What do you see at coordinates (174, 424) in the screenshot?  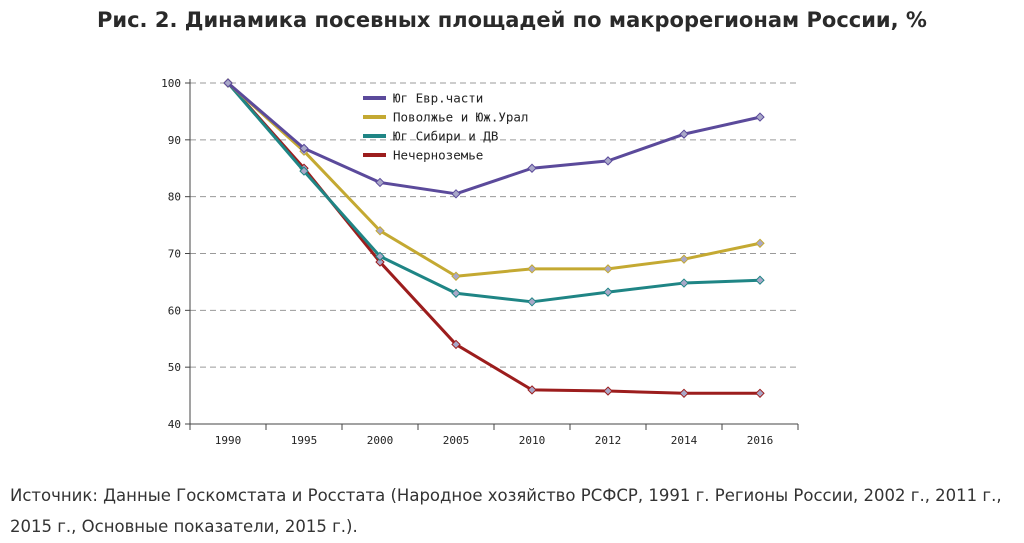 I see `y-tick-label: 40` at bounding box center [174, 424].